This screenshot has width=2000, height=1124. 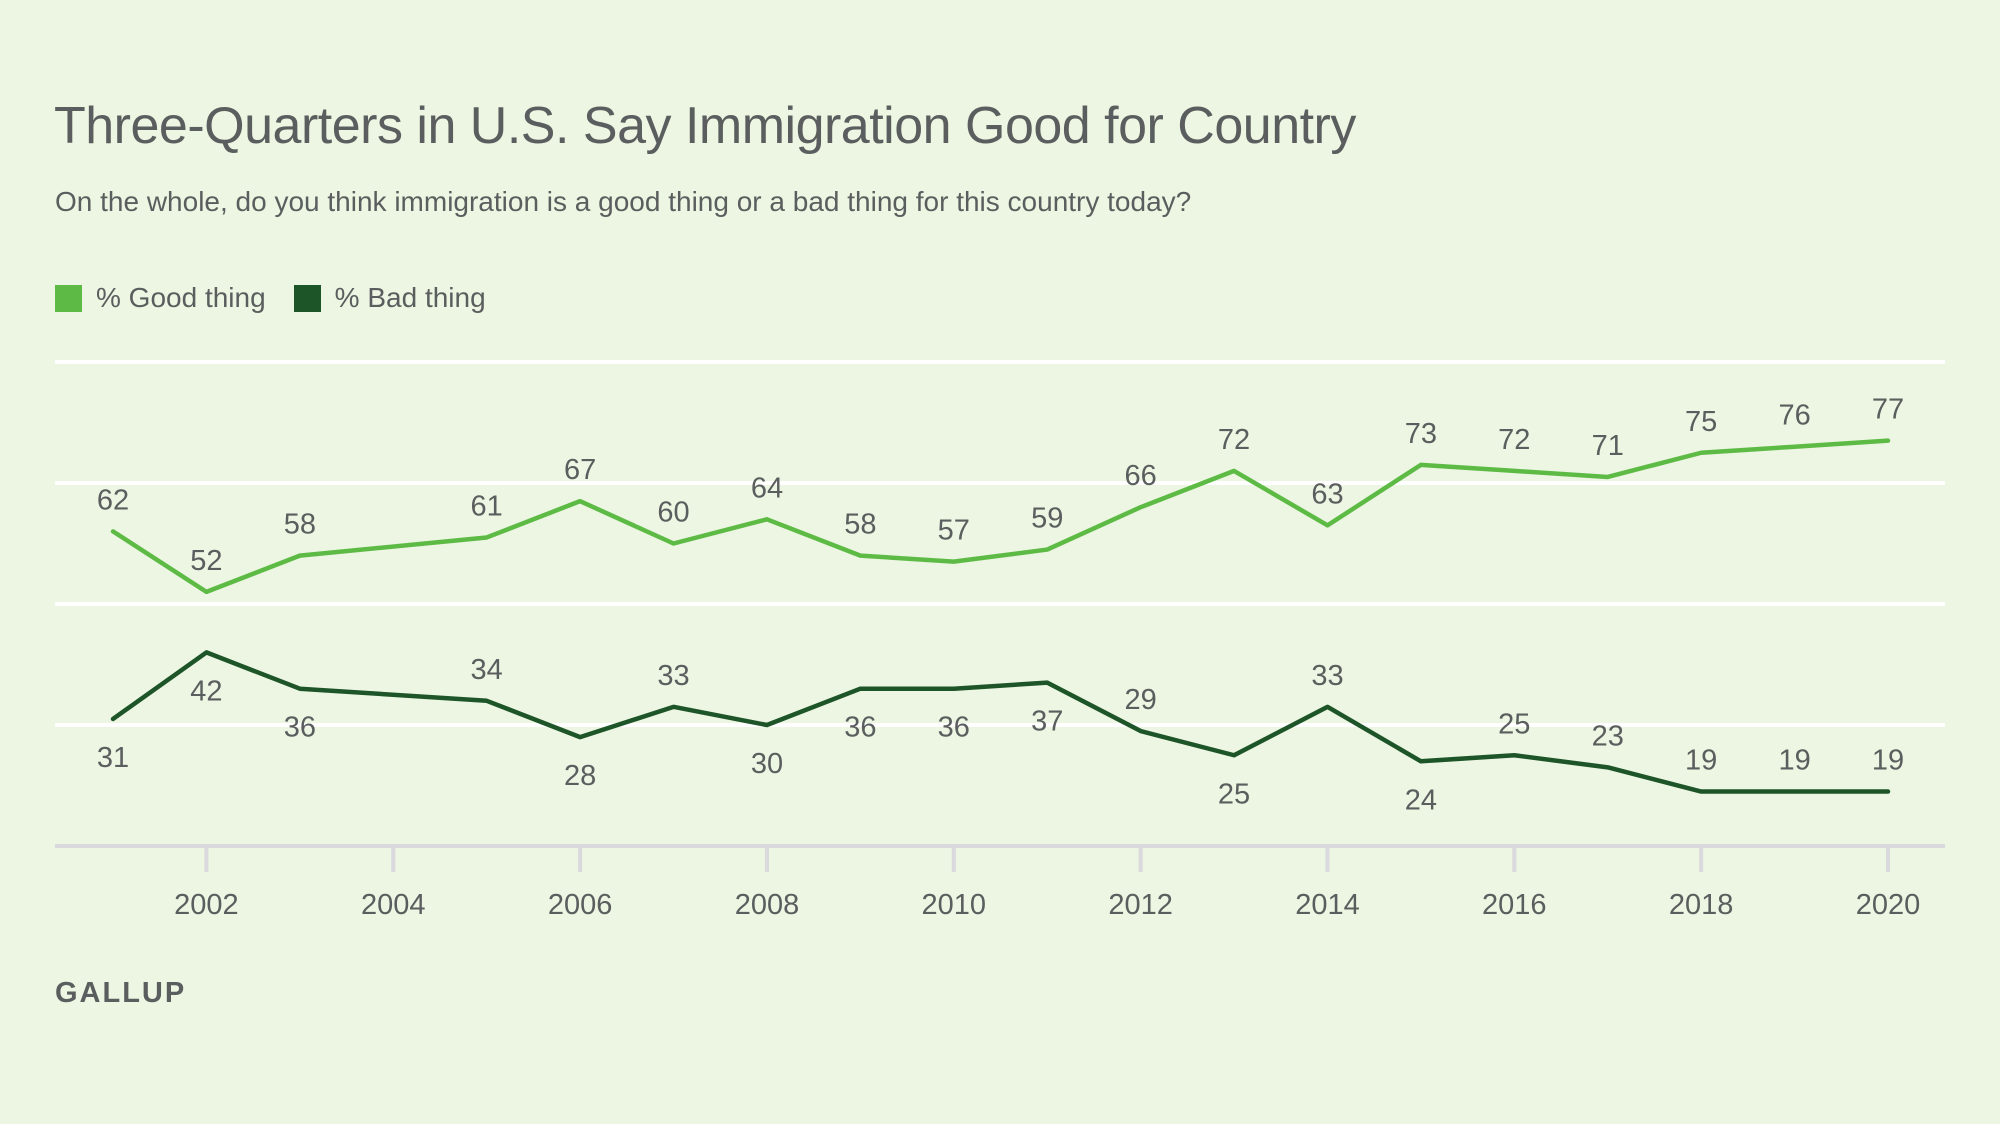 What do you see at coordinates (113, 500) in the screenshot?
I see `good-data-label: 62` at bounding box center [113, 500].